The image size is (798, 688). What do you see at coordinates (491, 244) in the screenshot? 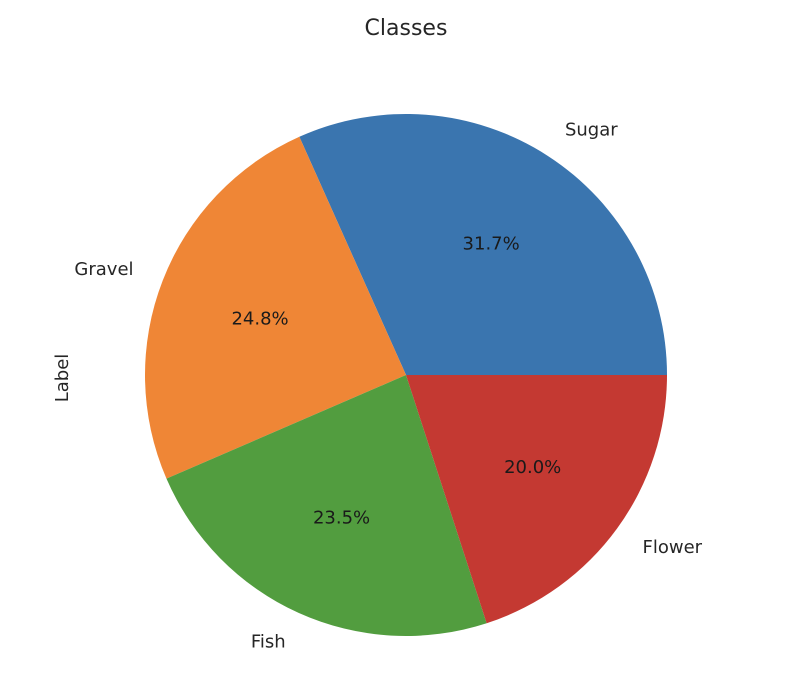
I see `slice-percent-sugar: 31.7%` at bounding box center [491, 244].